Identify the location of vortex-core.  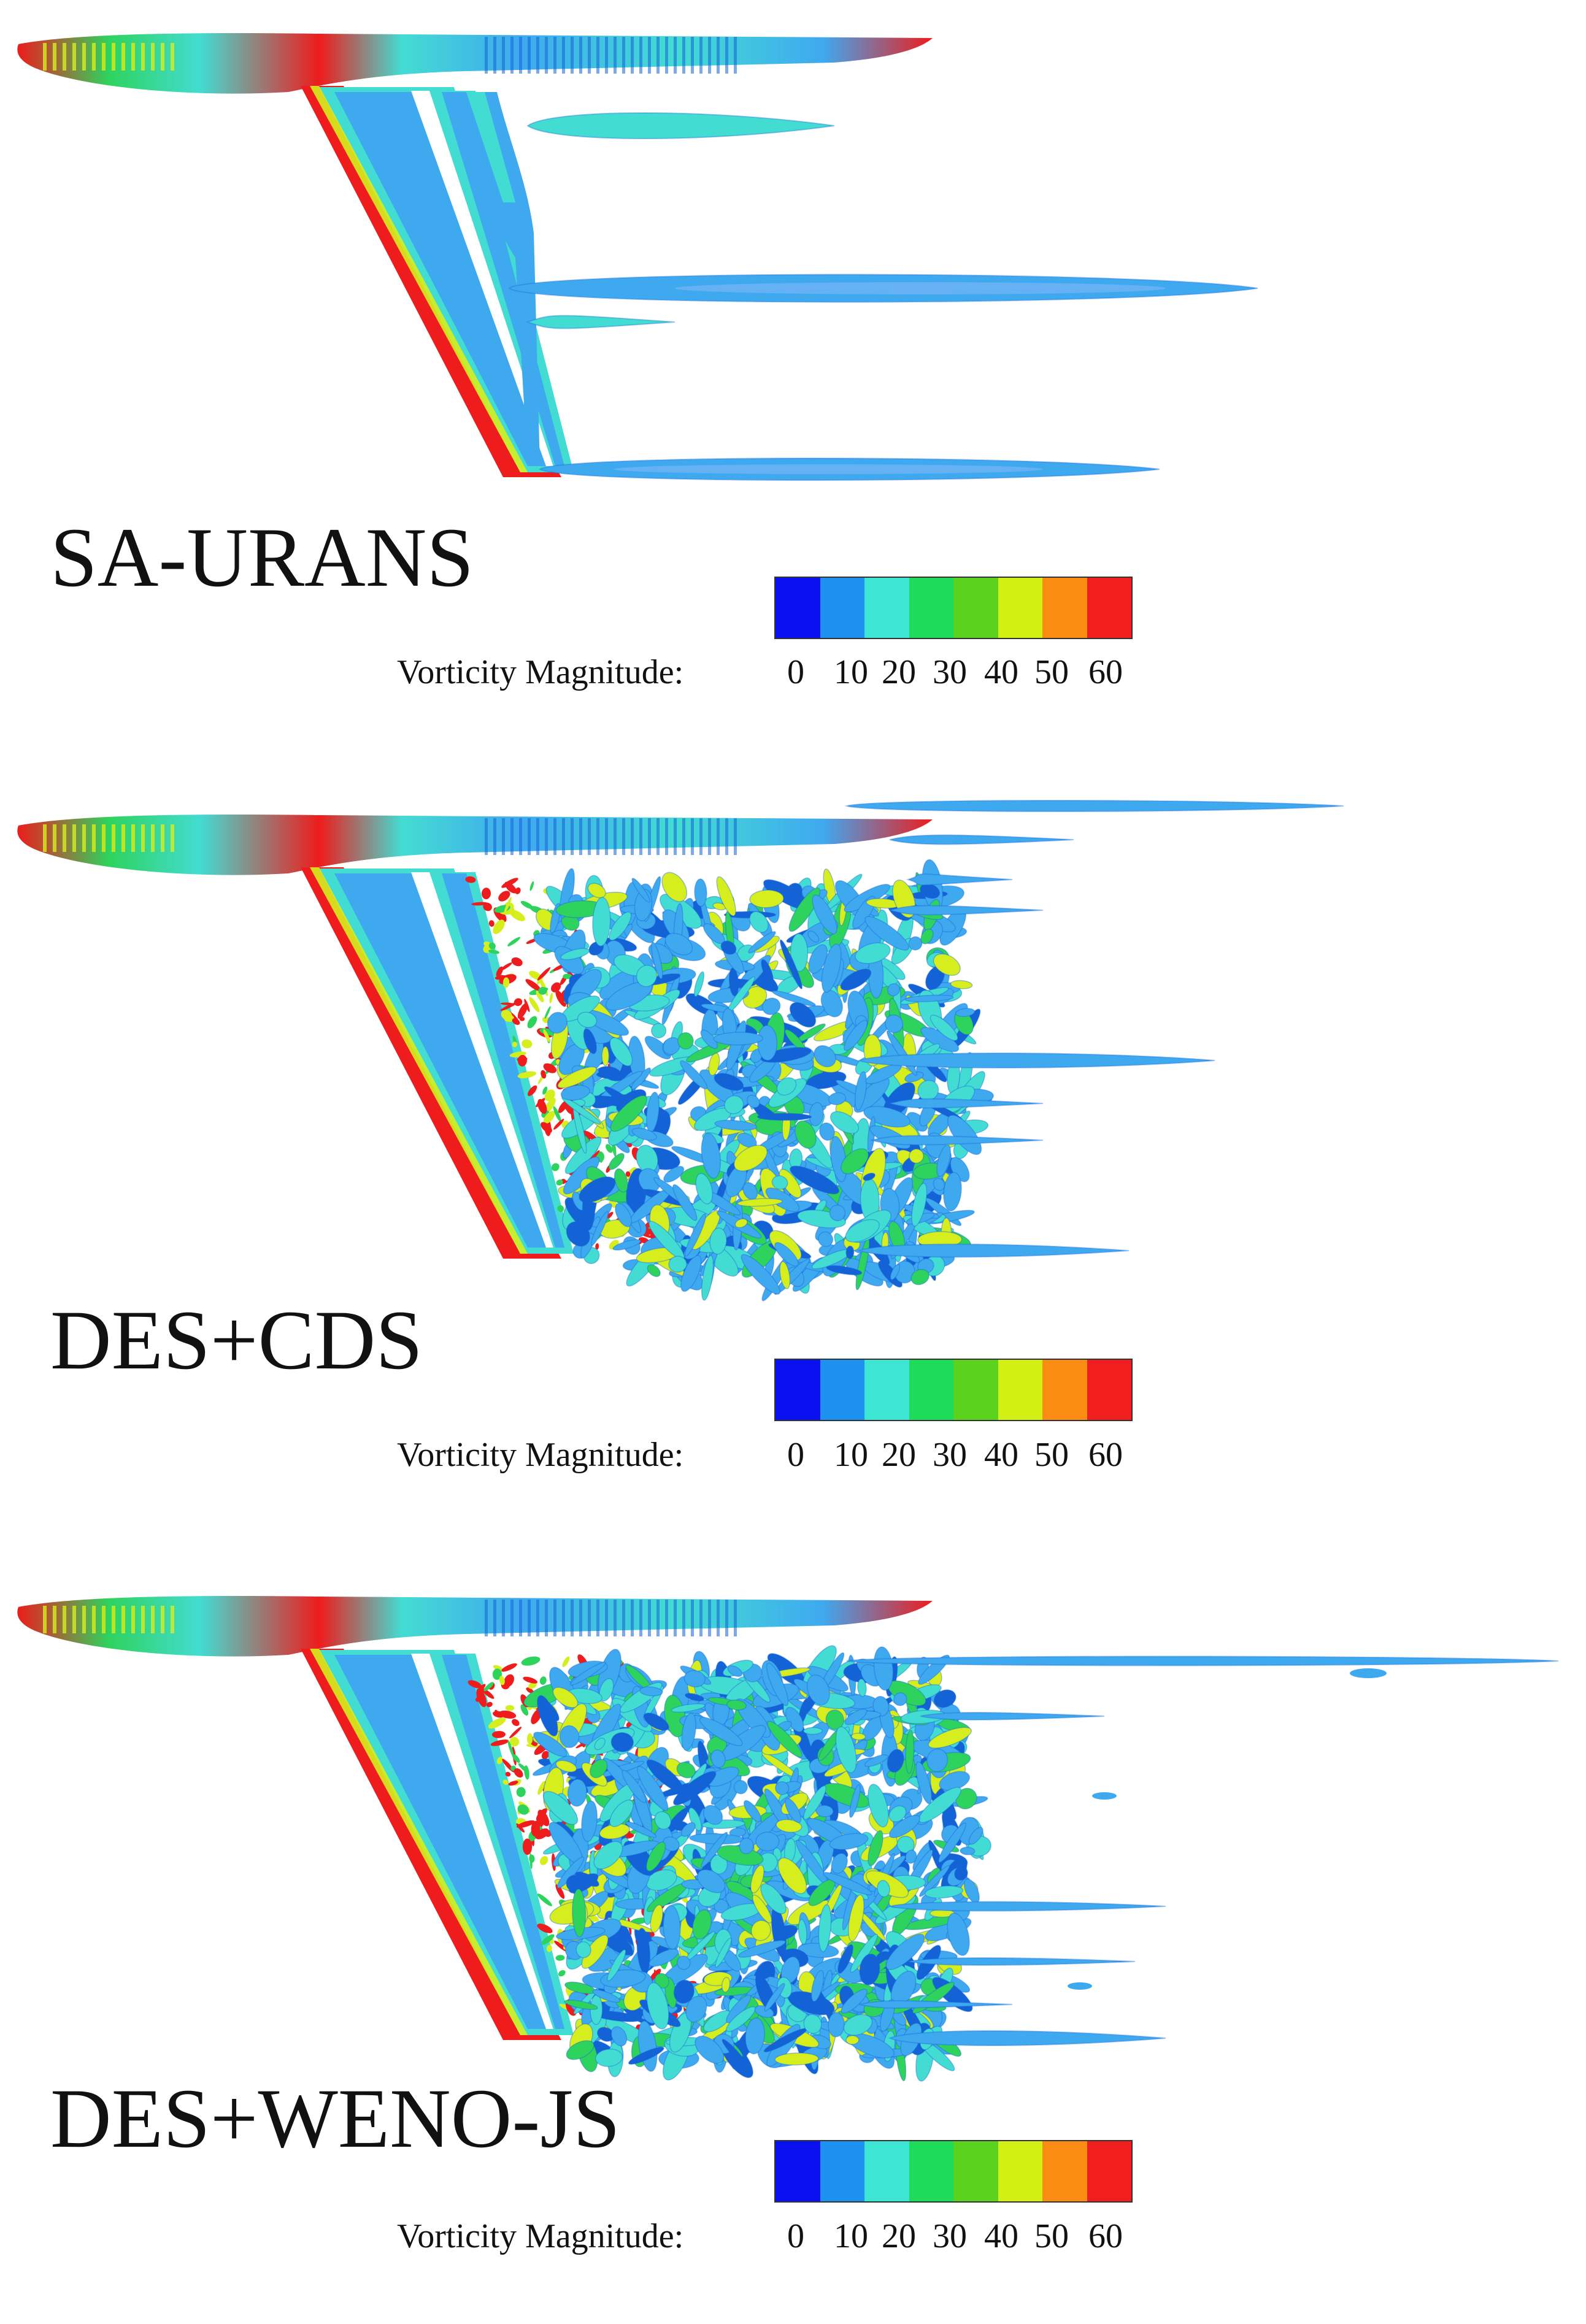
(705, 126).